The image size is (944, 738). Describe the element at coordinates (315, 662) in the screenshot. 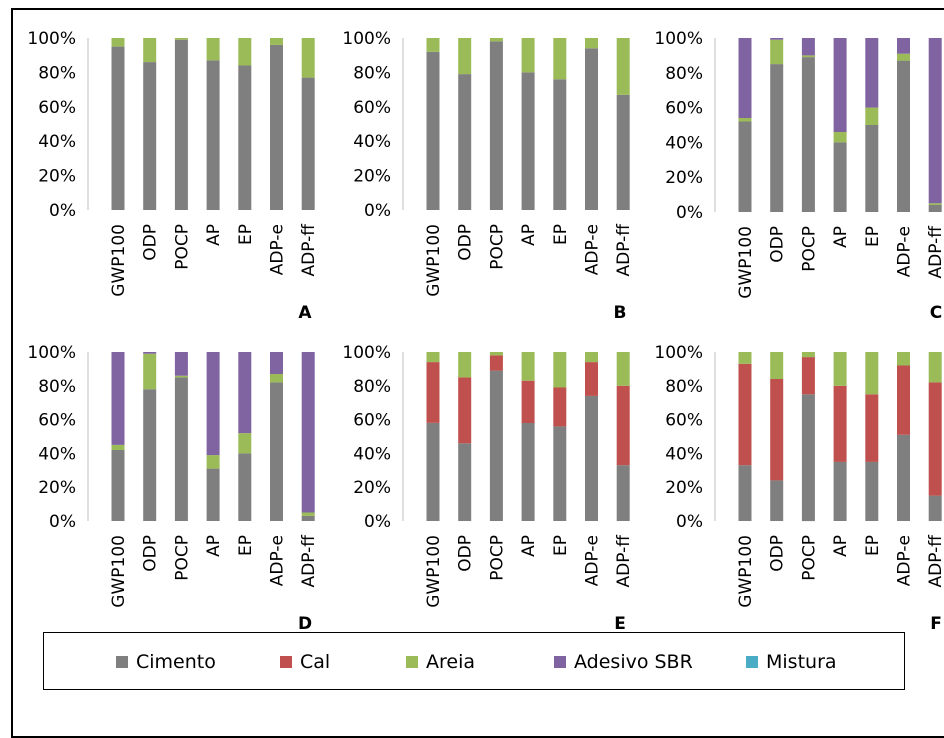

I see `legend-label-cal: Cal` at that location.